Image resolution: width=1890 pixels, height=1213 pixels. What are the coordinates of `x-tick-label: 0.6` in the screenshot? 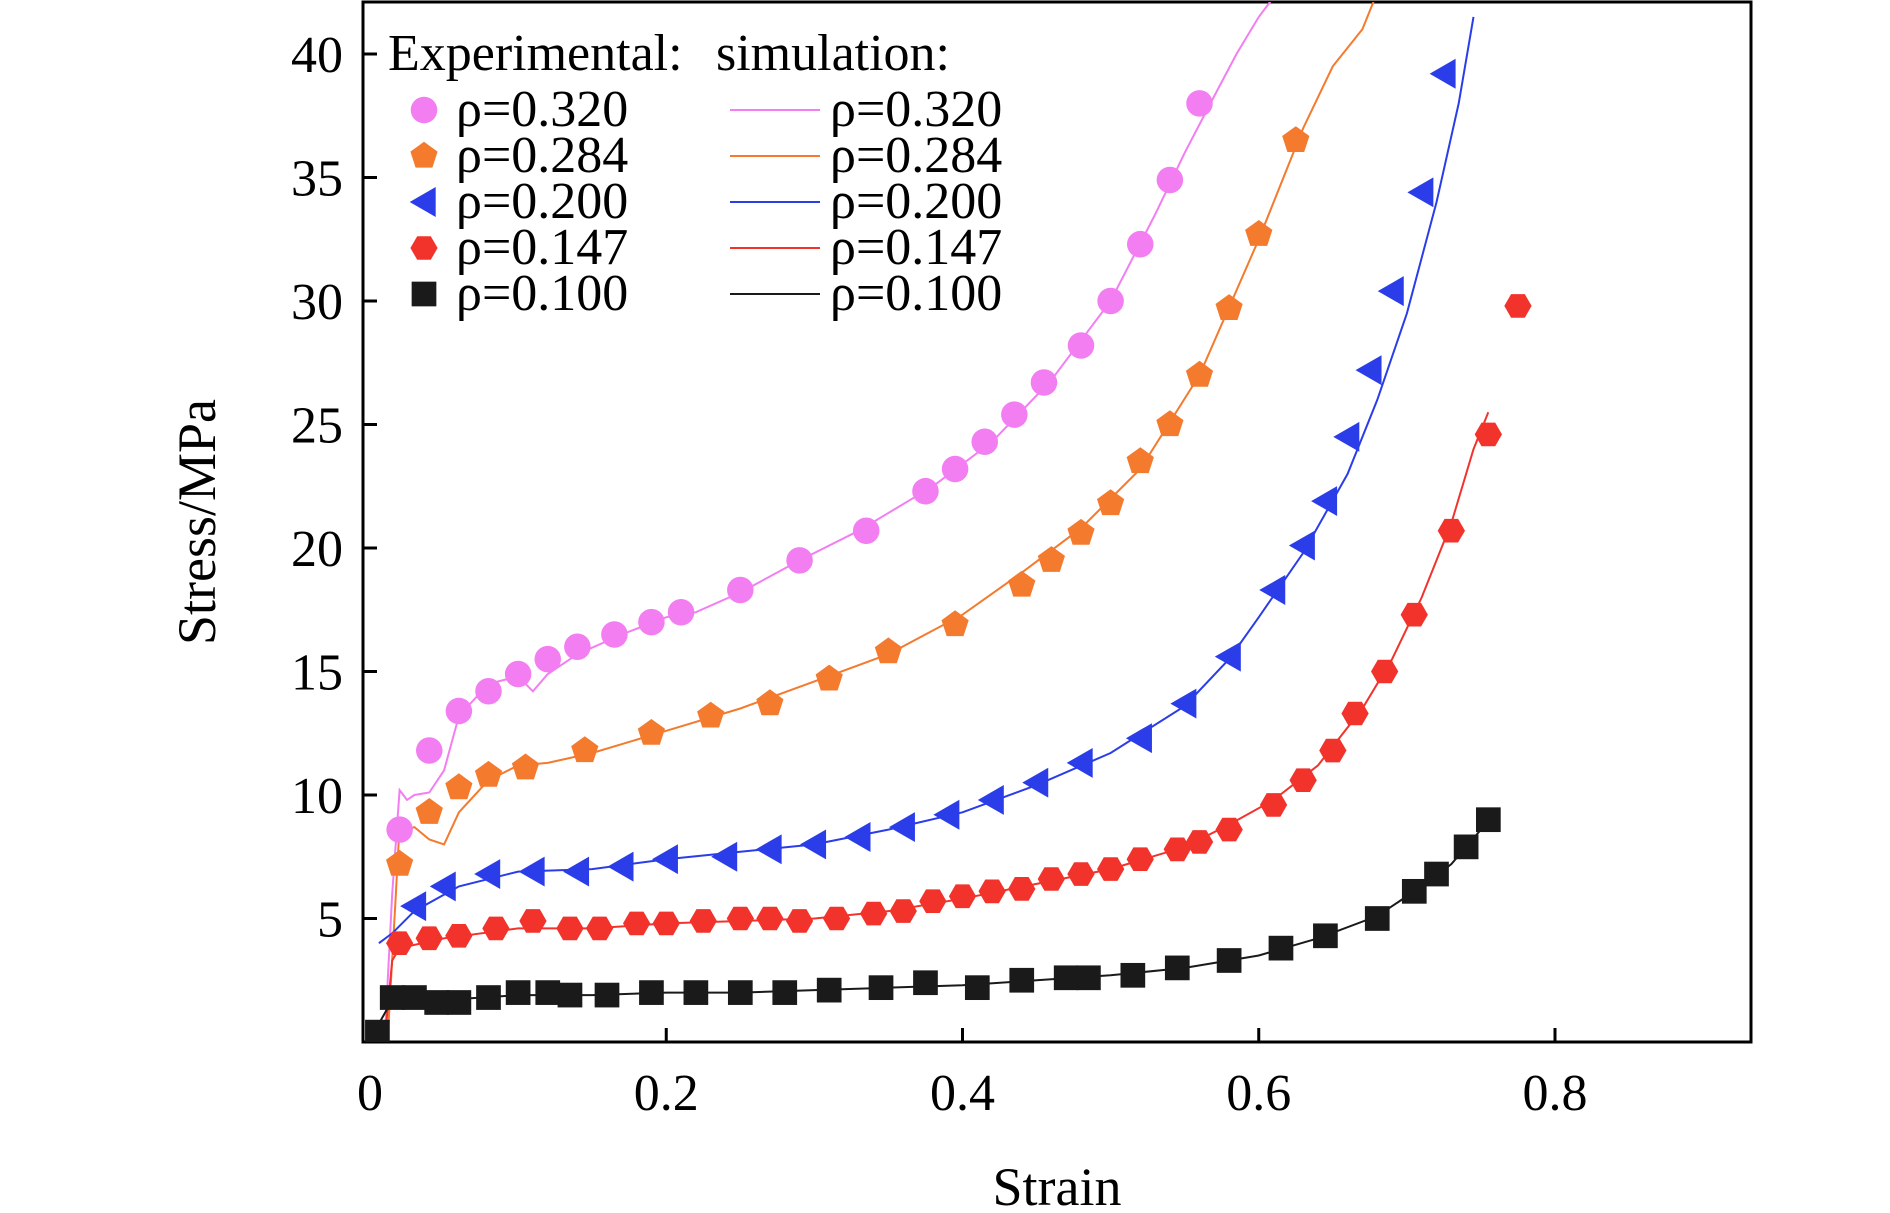 It's located at (1258, 1093).